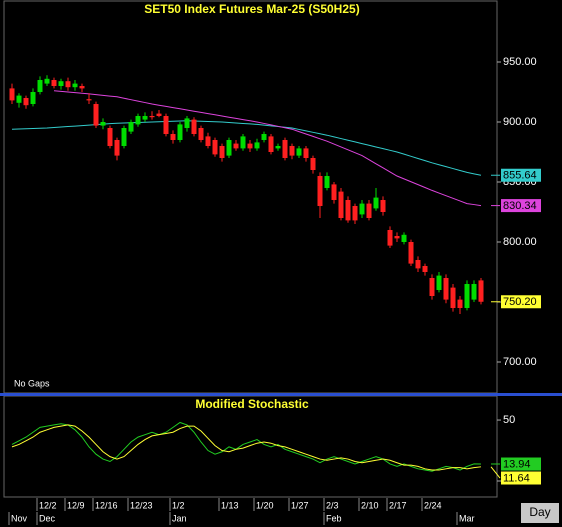 Image resolution: width=562 pixels, height=527 pixels. What do you see at coordinates (520, 242) in the screenshot?
I see `y-tick-label: 800.00` at bounding box center [520, 242].